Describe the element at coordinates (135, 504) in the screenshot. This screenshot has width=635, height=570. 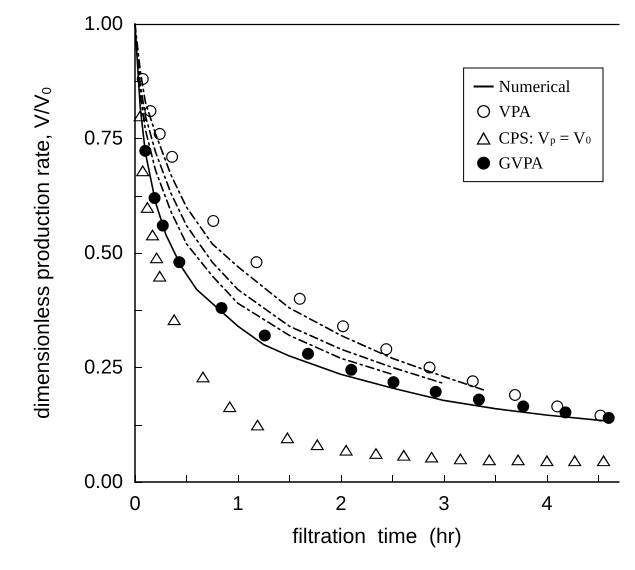
I see `x-tick-label: 0` at that location.